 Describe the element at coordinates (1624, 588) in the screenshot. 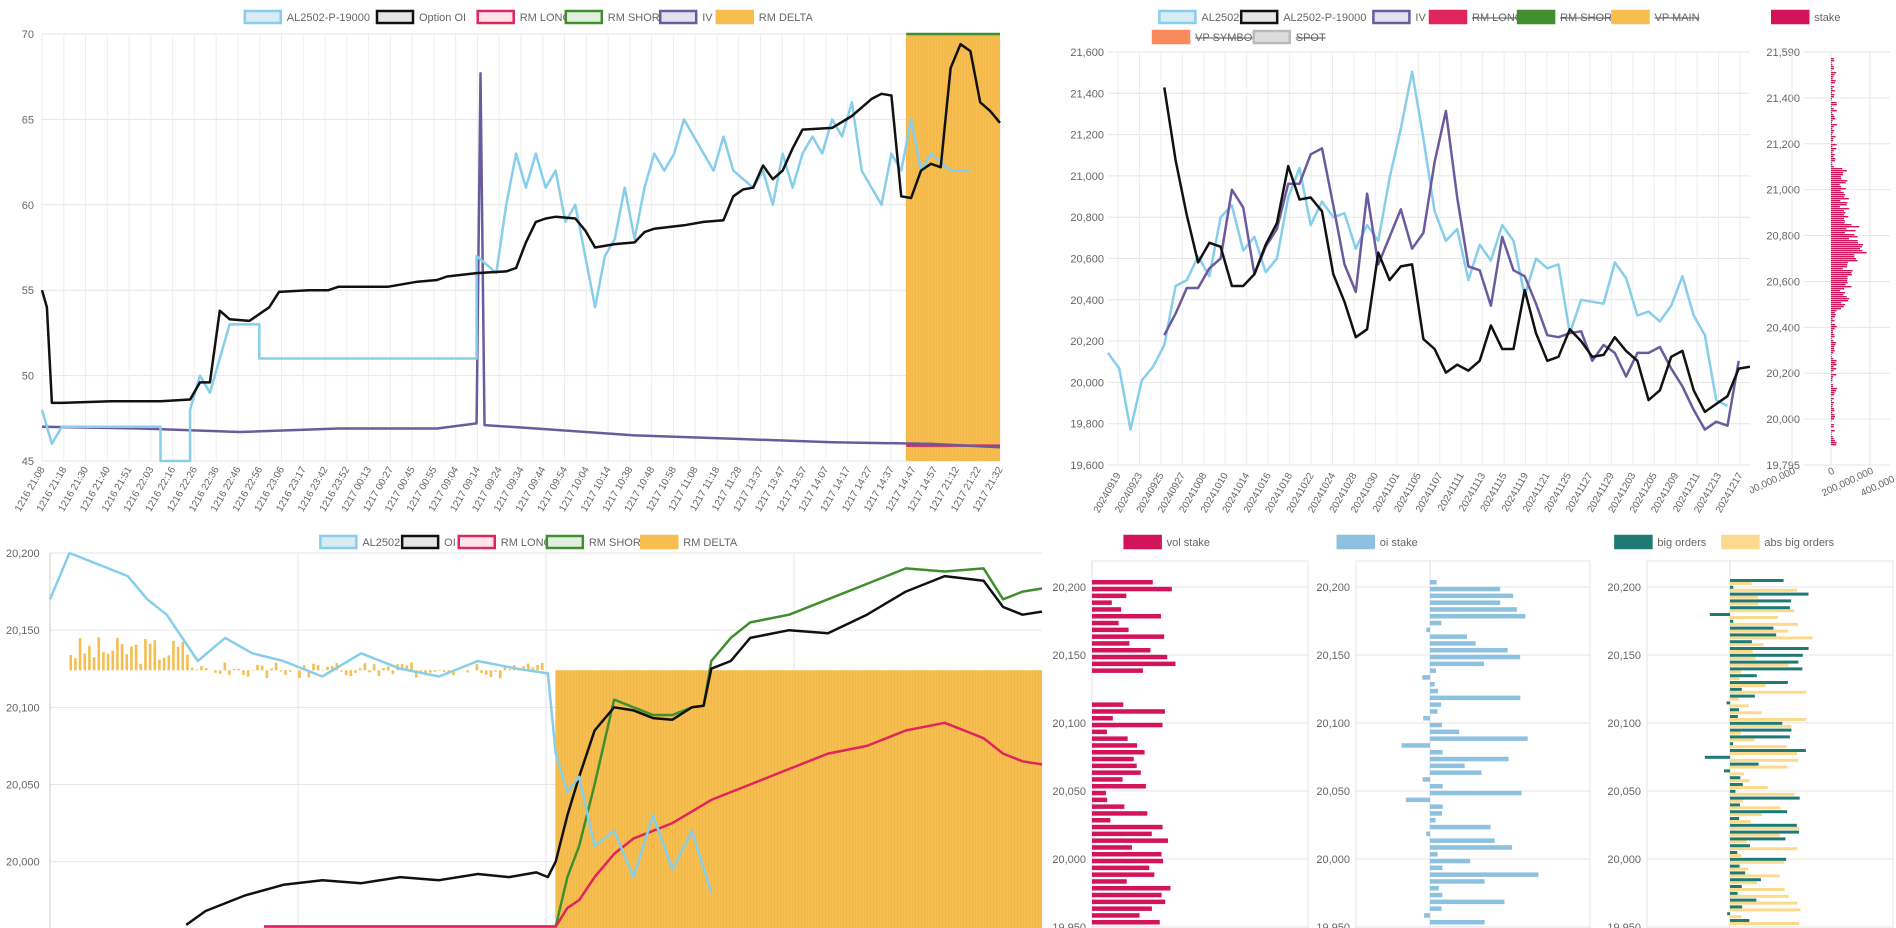

I see `y-tick-label: 20,200` at that location.